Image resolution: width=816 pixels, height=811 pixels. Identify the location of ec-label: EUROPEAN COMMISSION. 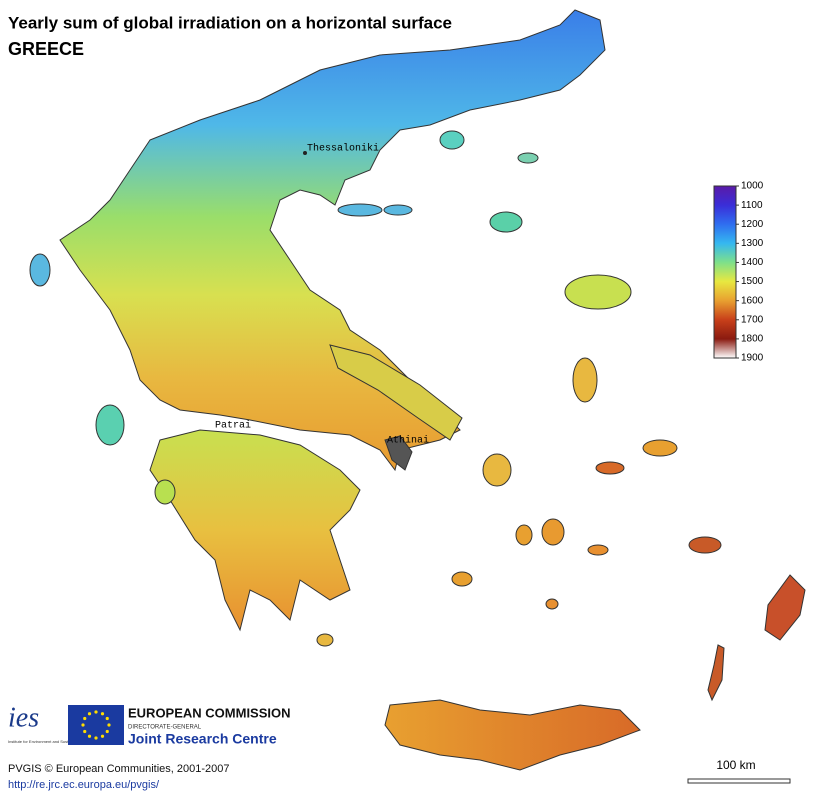
(209, 712).